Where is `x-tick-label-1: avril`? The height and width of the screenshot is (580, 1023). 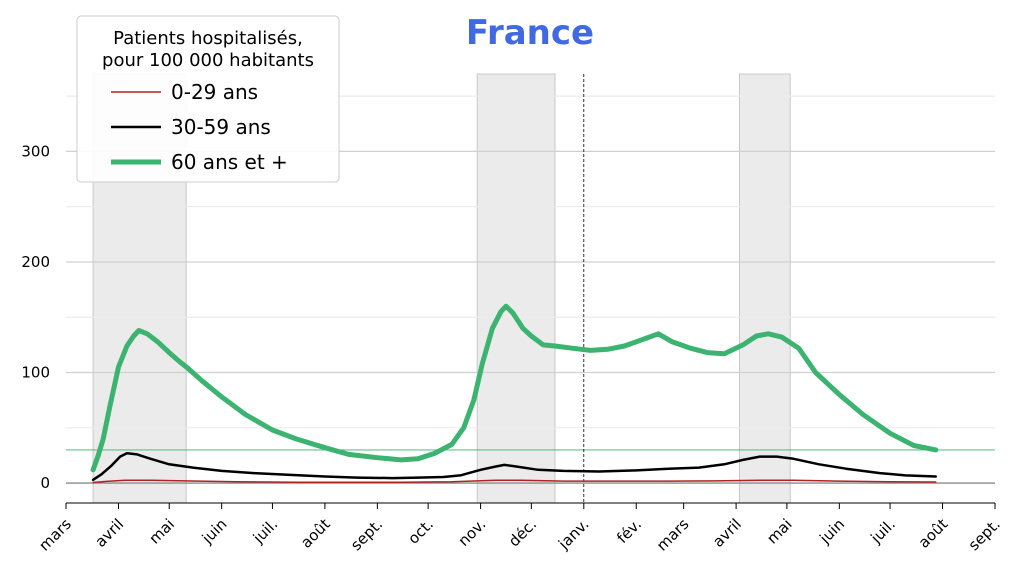
x-tick-label-1: avril is located at coordinates (110, 533).